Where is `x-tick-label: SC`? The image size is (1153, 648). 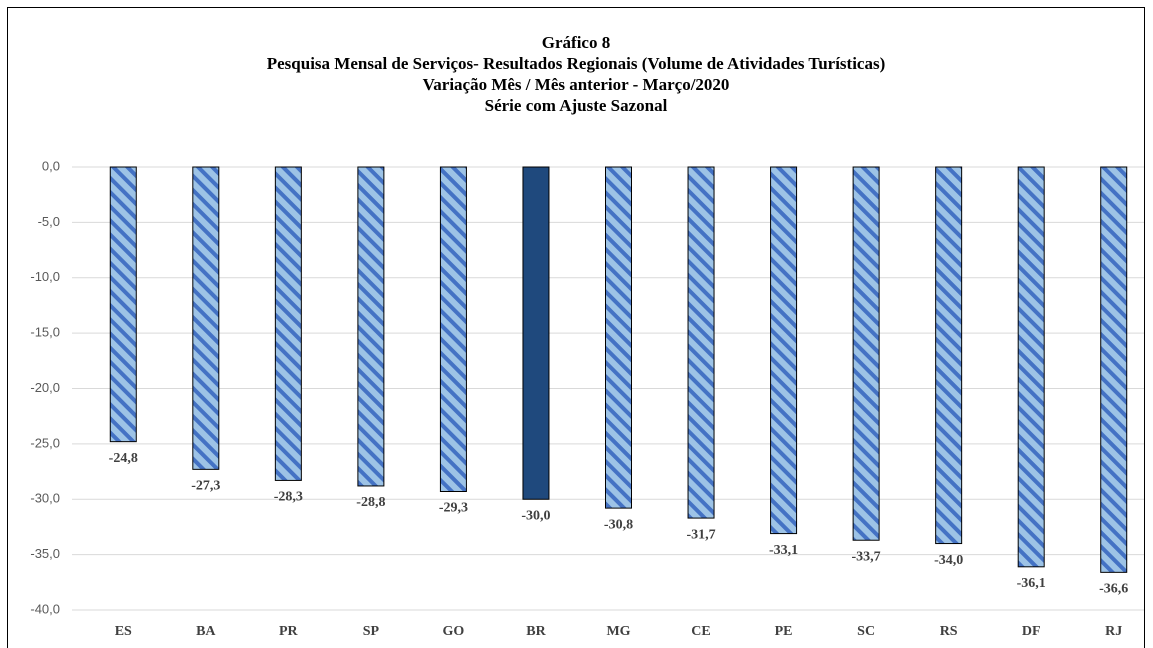
x-tick-label: SC is located at coordinates (866, 631).